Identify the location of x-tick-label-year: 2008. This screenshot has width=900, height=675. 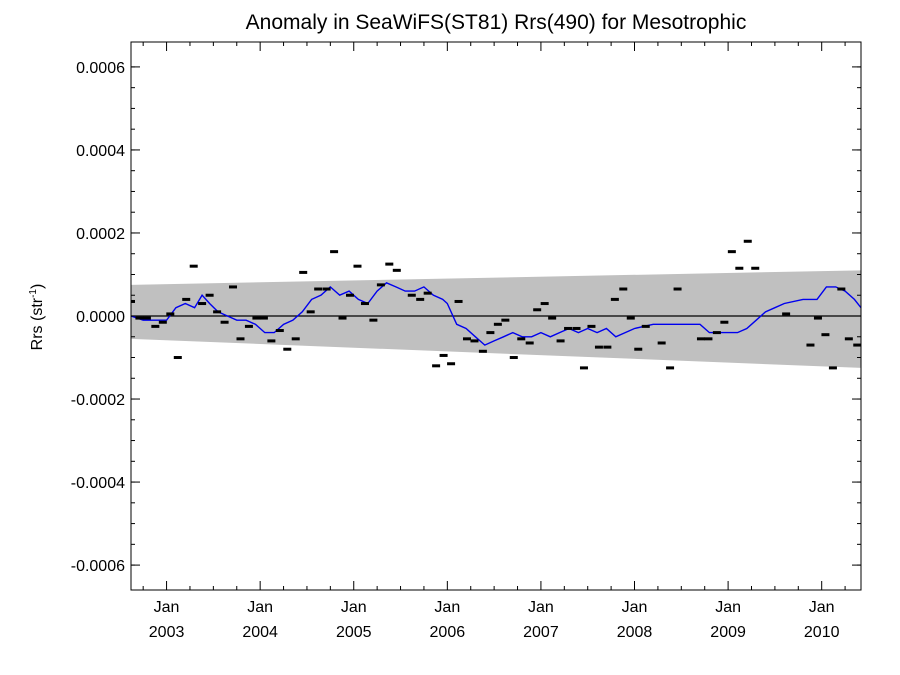
(635, 632).